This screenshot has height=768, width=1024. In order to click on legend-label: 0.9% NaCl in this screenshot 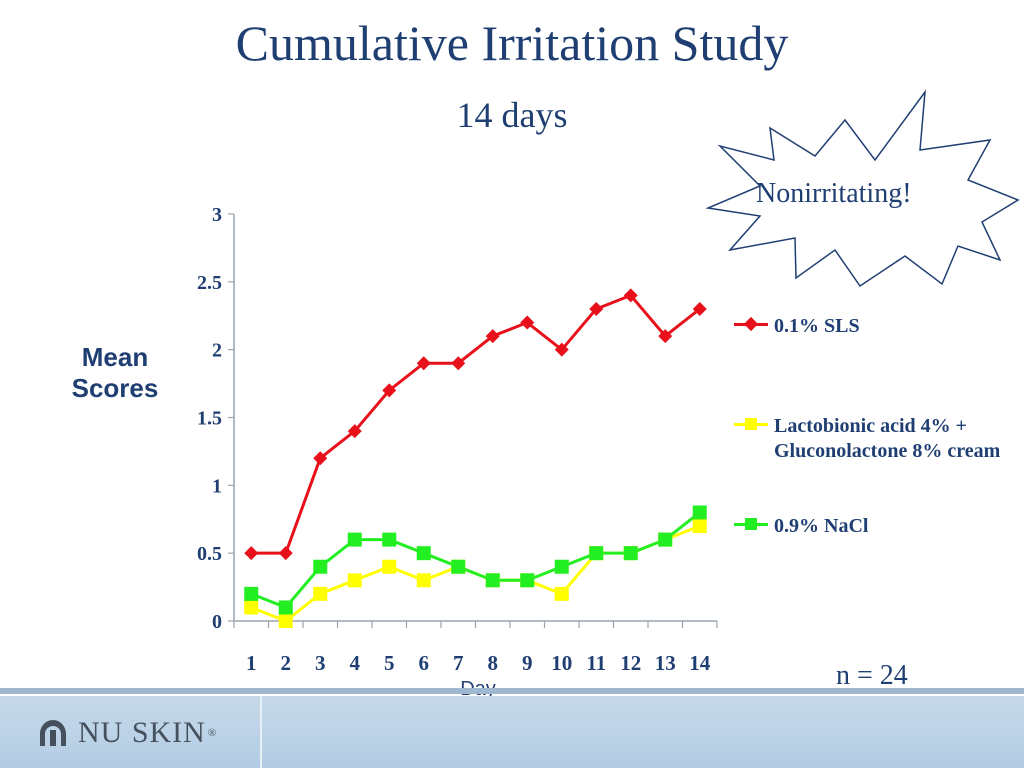, I will do `click(821, 526)`.